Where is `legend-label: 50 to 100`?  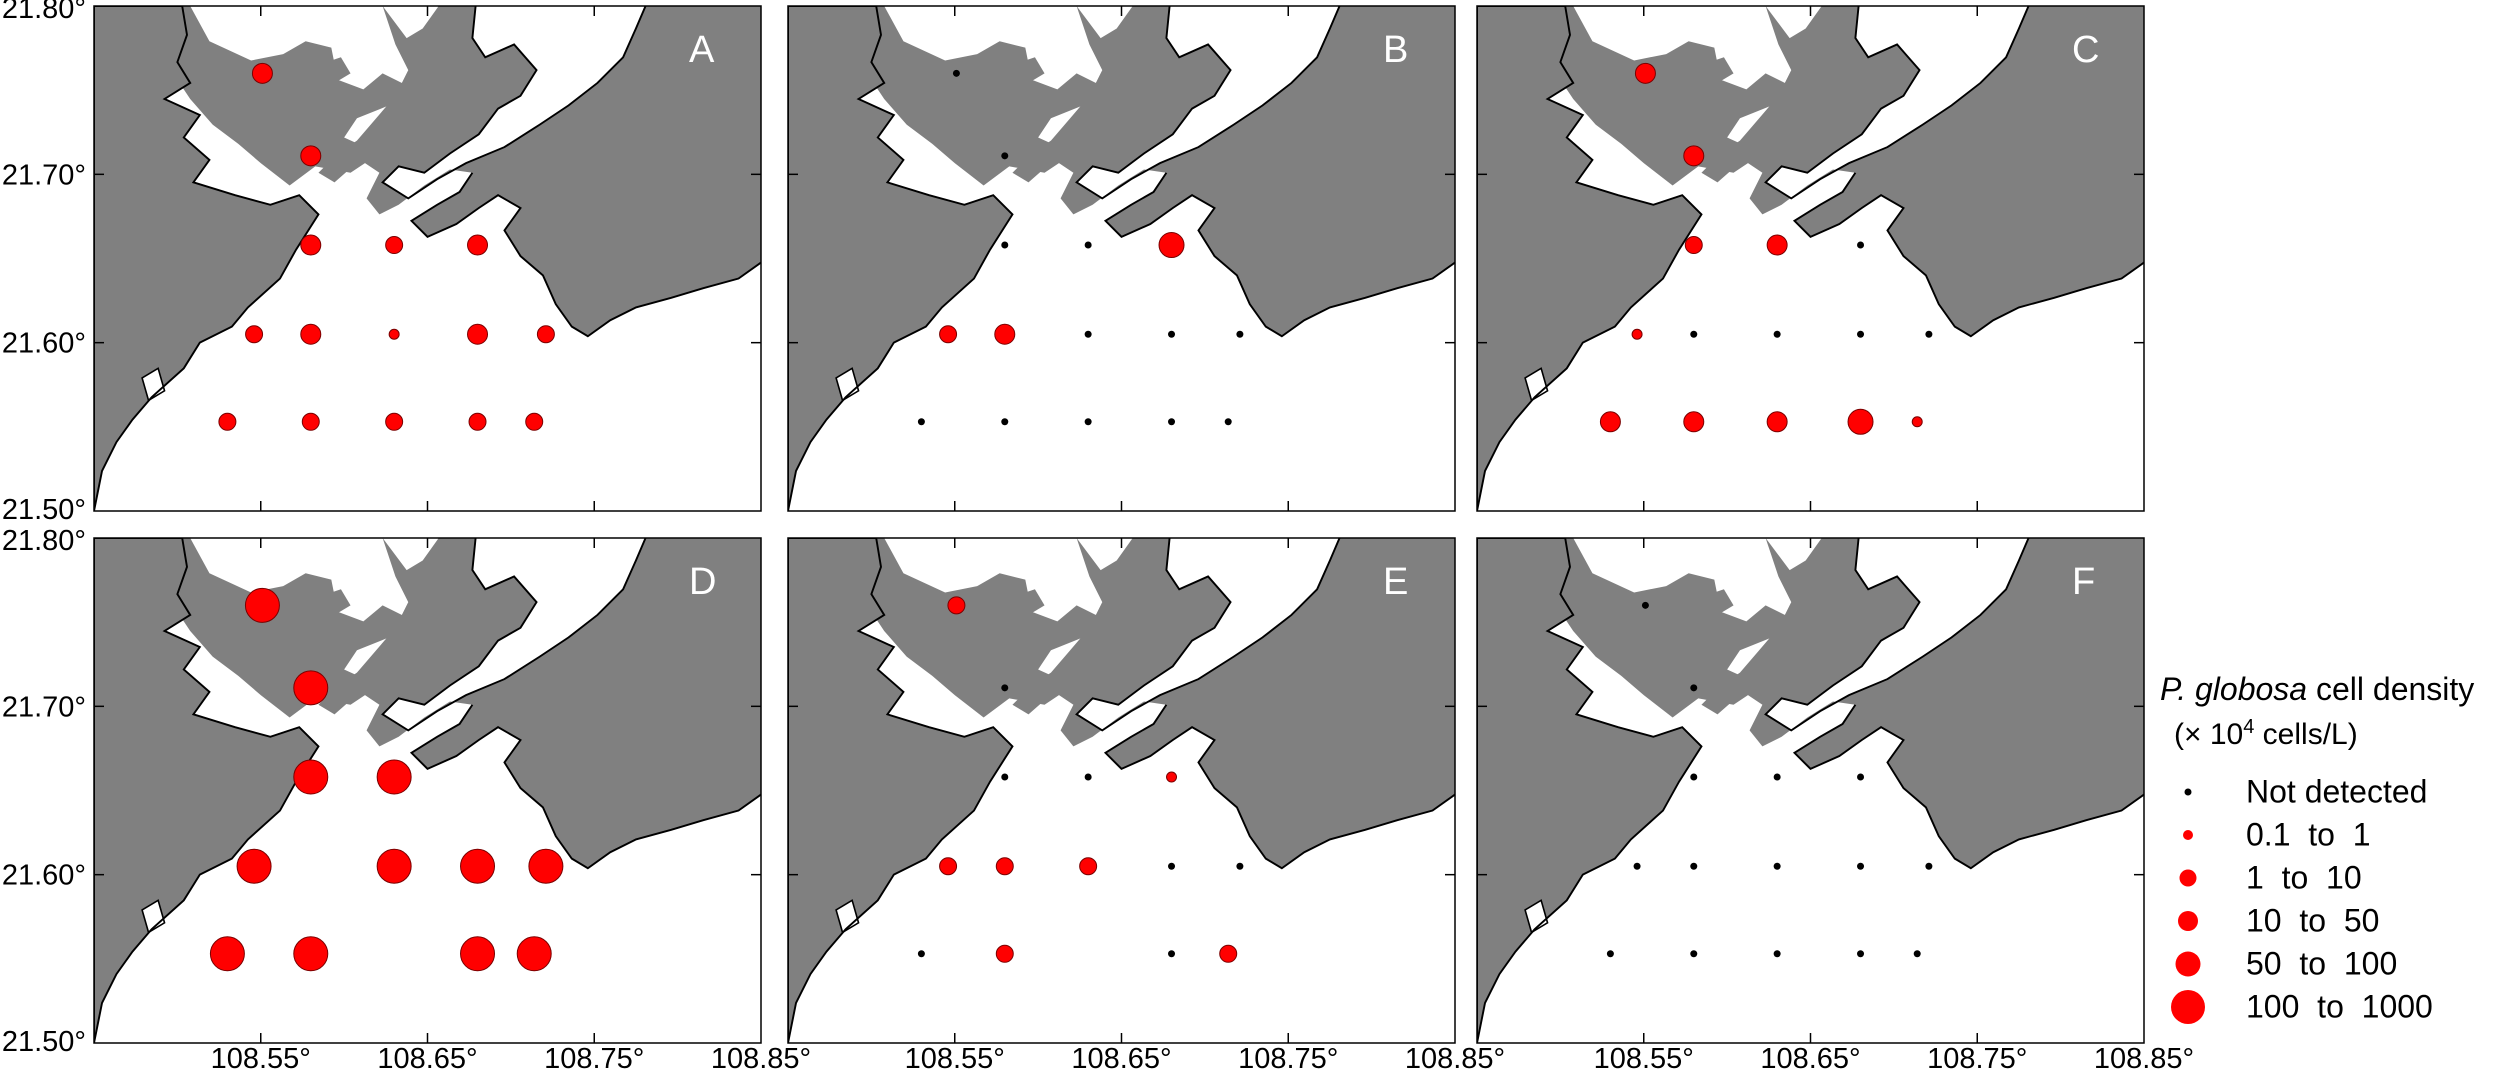 legend-label: 50 to 100 is located at coordinates (2322, 963).